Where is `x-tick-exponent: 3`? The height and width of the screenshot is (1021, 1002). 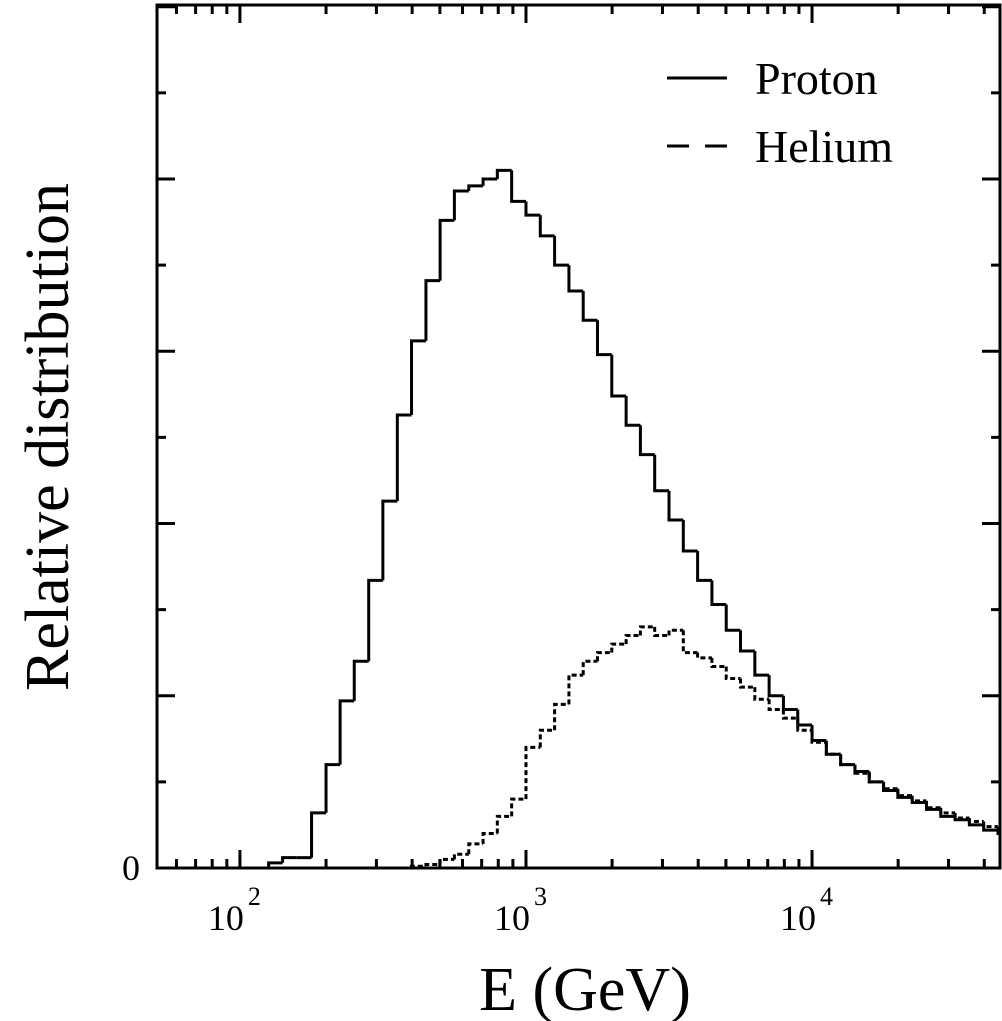 x-tick-exponent: 3 is located at coordinates (540, 896).